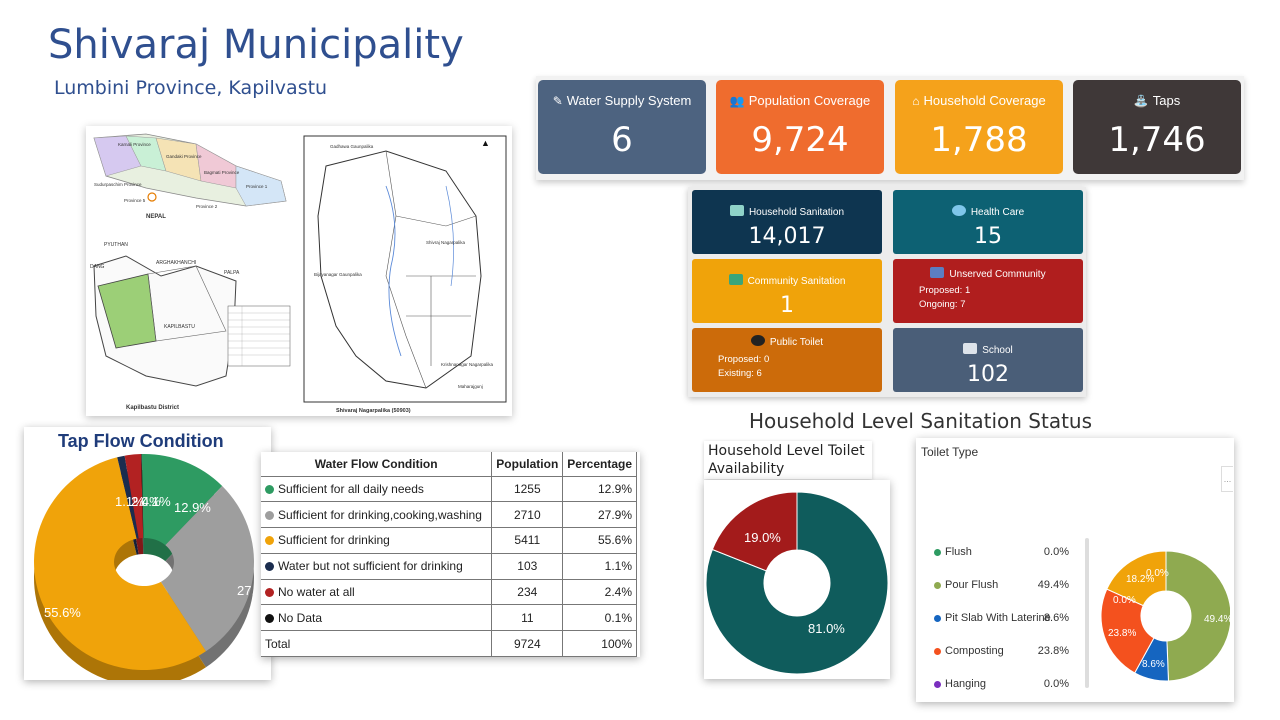 Image resolution: width=1280 pixels, height=720 pixels. I want to click on data-label: 8.6%, so click(1153, 664).